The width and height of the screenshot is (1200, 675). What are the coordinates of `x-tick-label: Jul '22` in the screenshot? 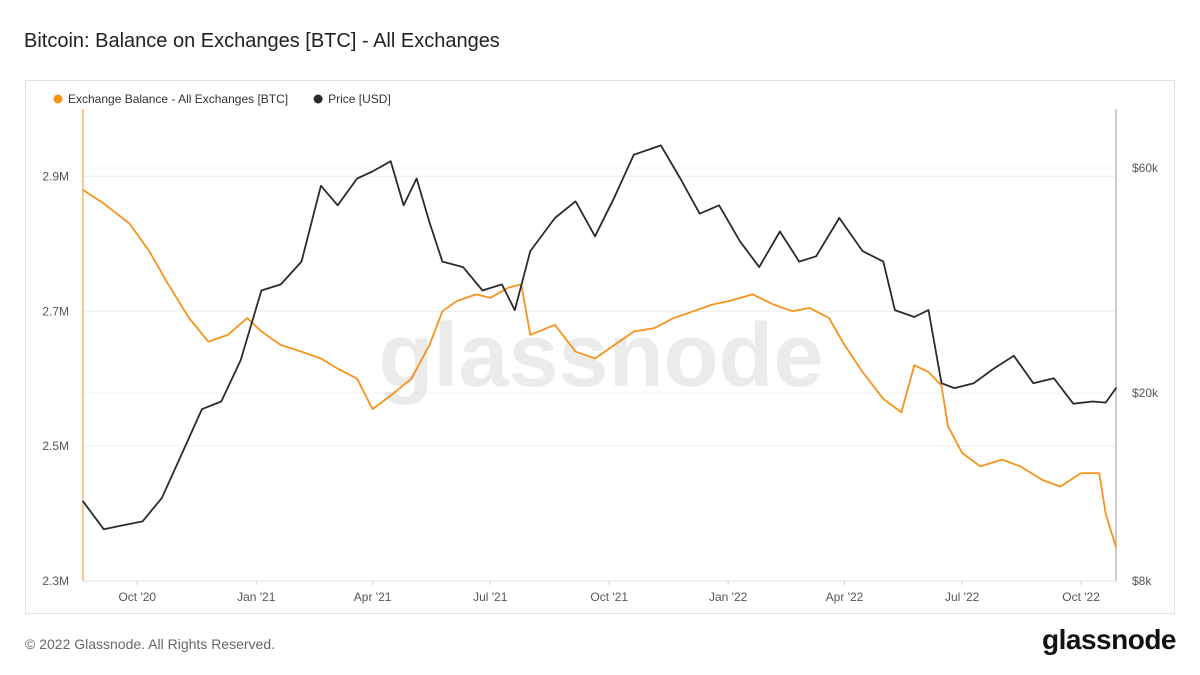 It's located at (962, 597).